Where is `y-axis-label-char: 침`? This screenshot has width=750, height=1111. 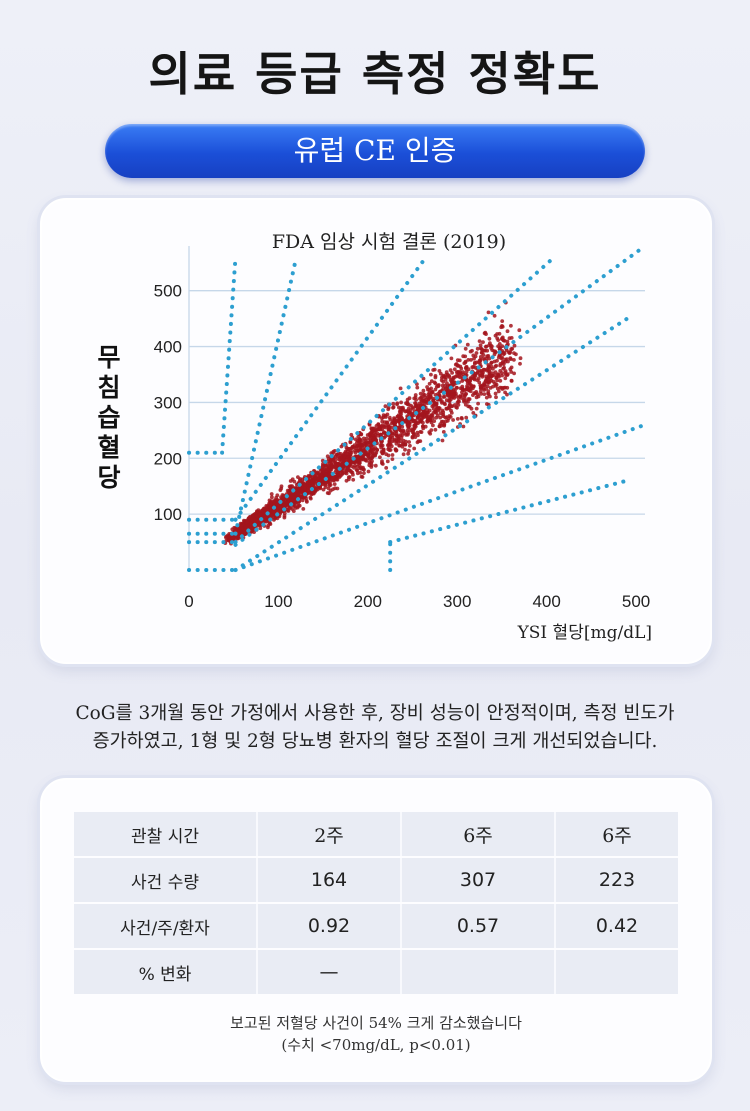 y-axis-label-char: 침 is located at coordinates (108, 388).